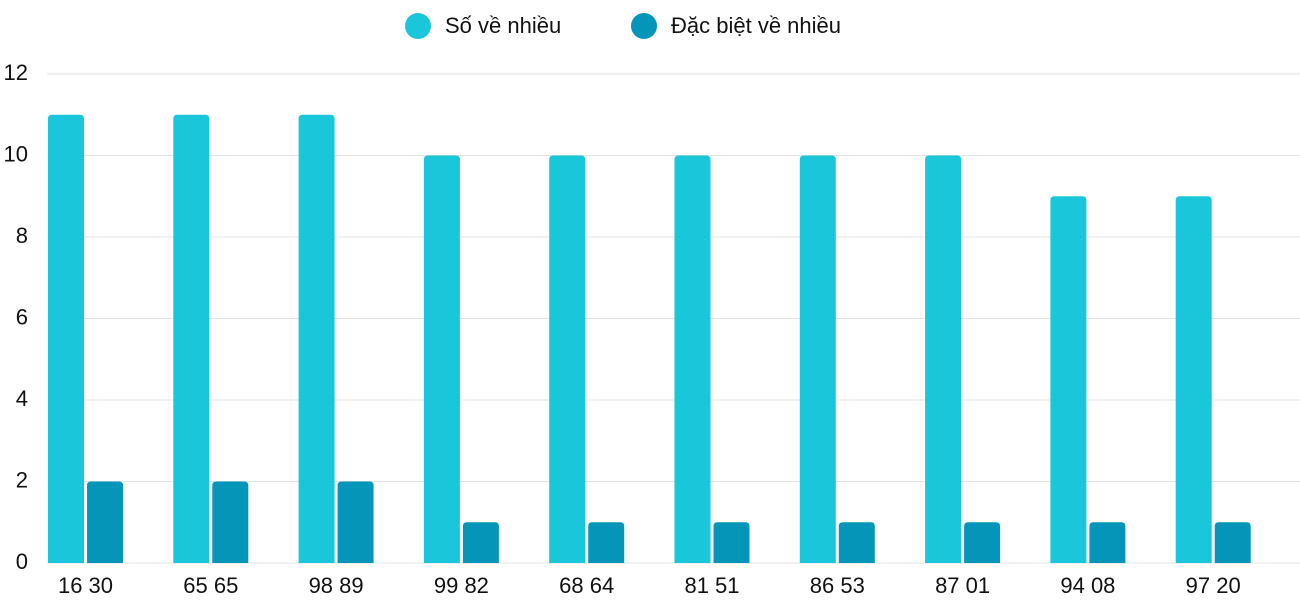  What do you see at coordinates (756, 25) in the screenshot?
I see `legend-label: Đặc biệt về nhiều` at bounding box center [756, 25].